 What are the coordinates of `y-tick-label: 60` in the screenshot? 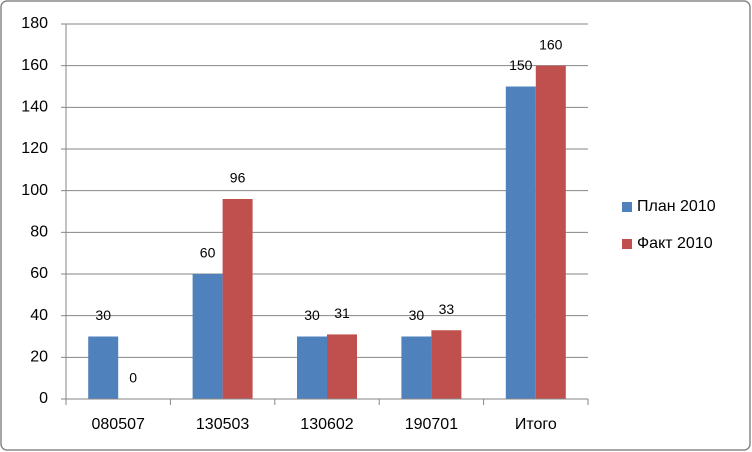 It's located at (39, 273).